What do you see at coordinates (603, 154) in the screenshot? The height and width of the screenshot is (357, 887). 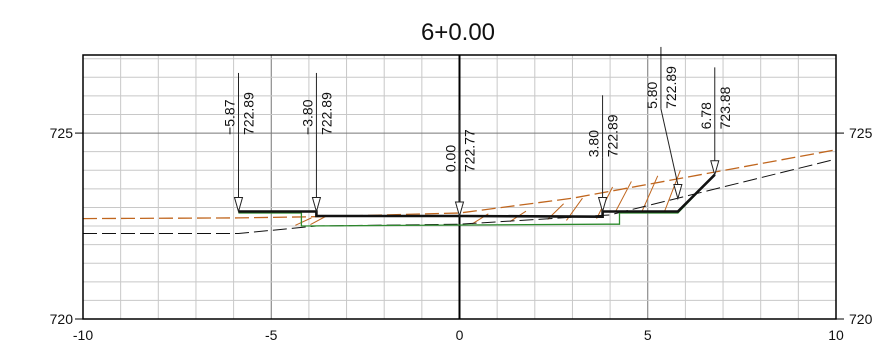 I see `annotation-3: 3.80 722.89` at bounding box center [603, 154].